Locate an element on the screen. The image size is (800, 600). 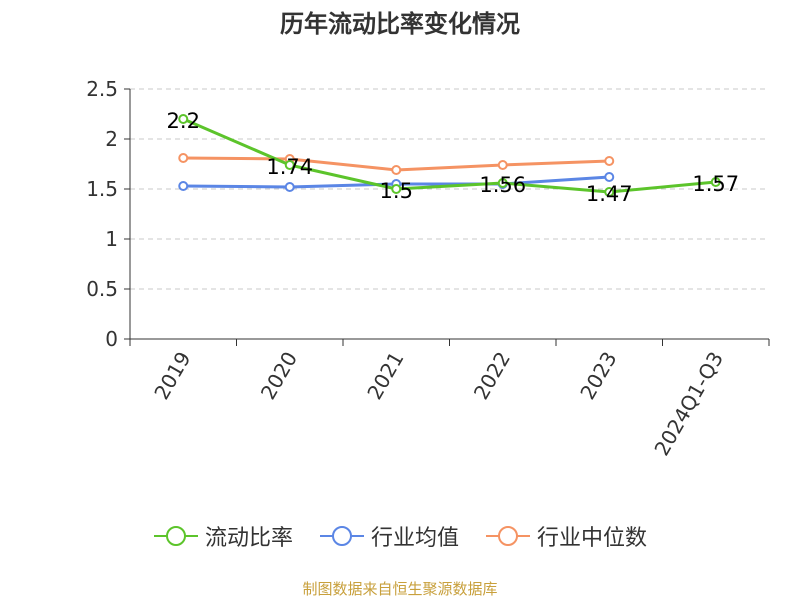
legend-marker-industry-mean is located at coordinates (341, 536).